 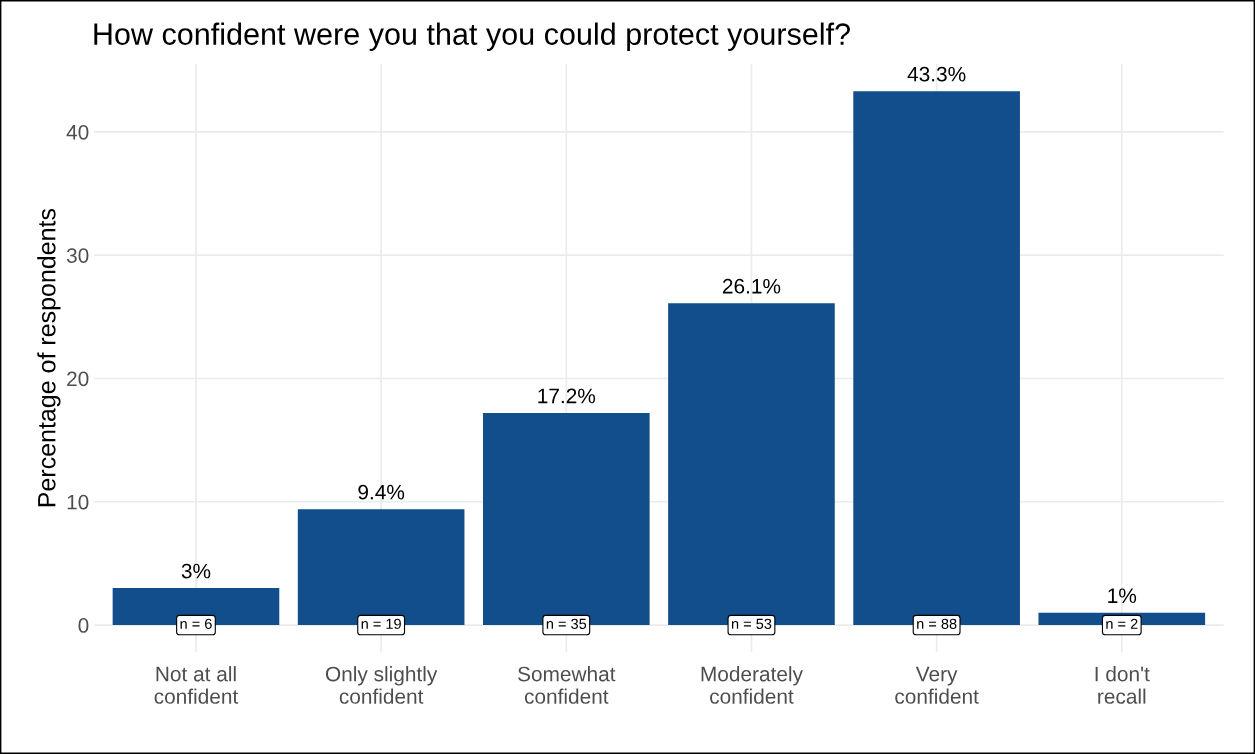 I want to click on x-tick-label: Very confident, so click(x=937, y=685).